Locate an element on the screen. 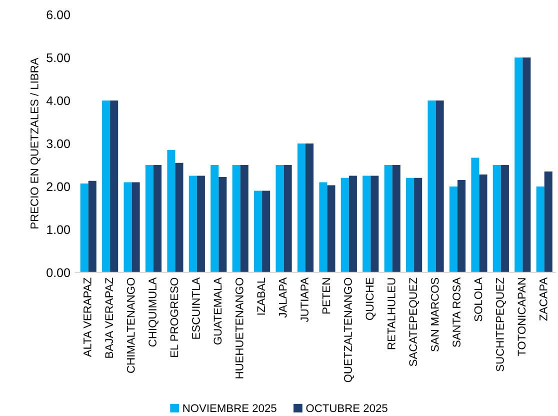  x-tick-label: SACATEPEQUEZ is located at coordinates (414, 322).